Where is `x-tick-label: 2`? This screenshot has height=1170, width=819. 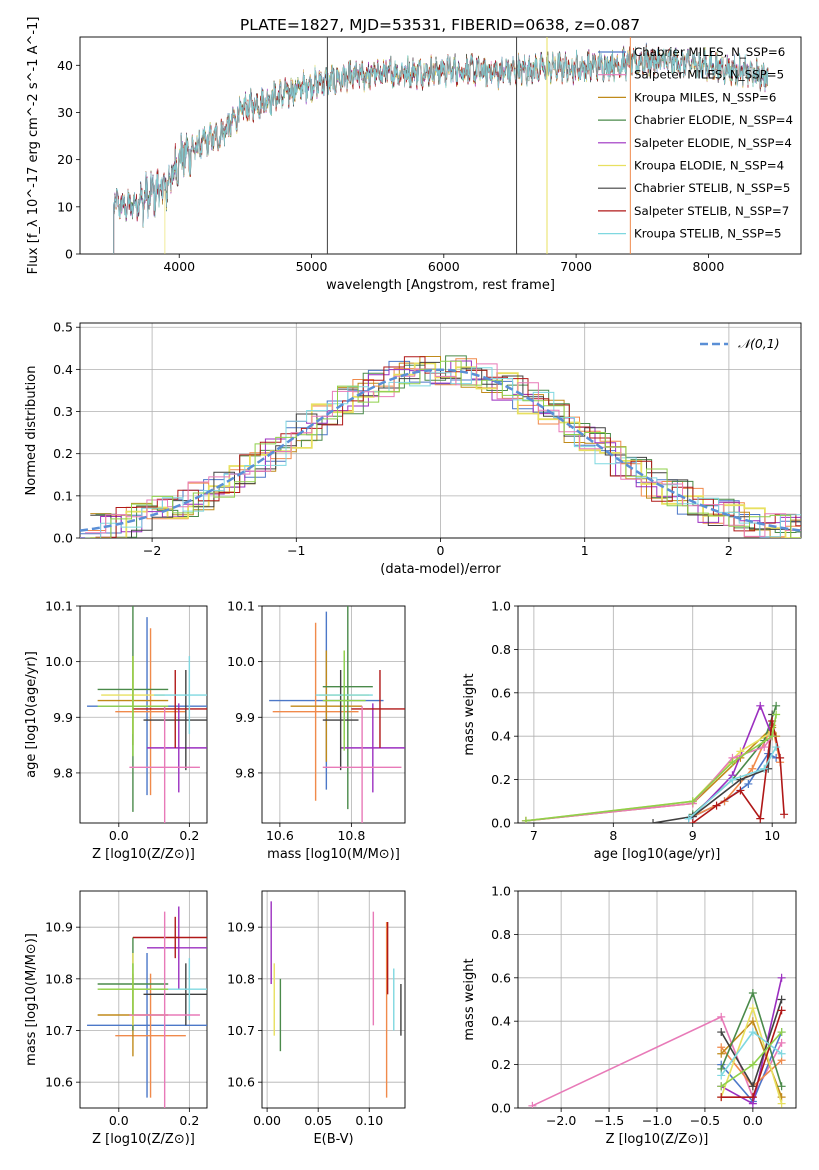 x-tick-label: 2 is located at coordinates (729, 550).